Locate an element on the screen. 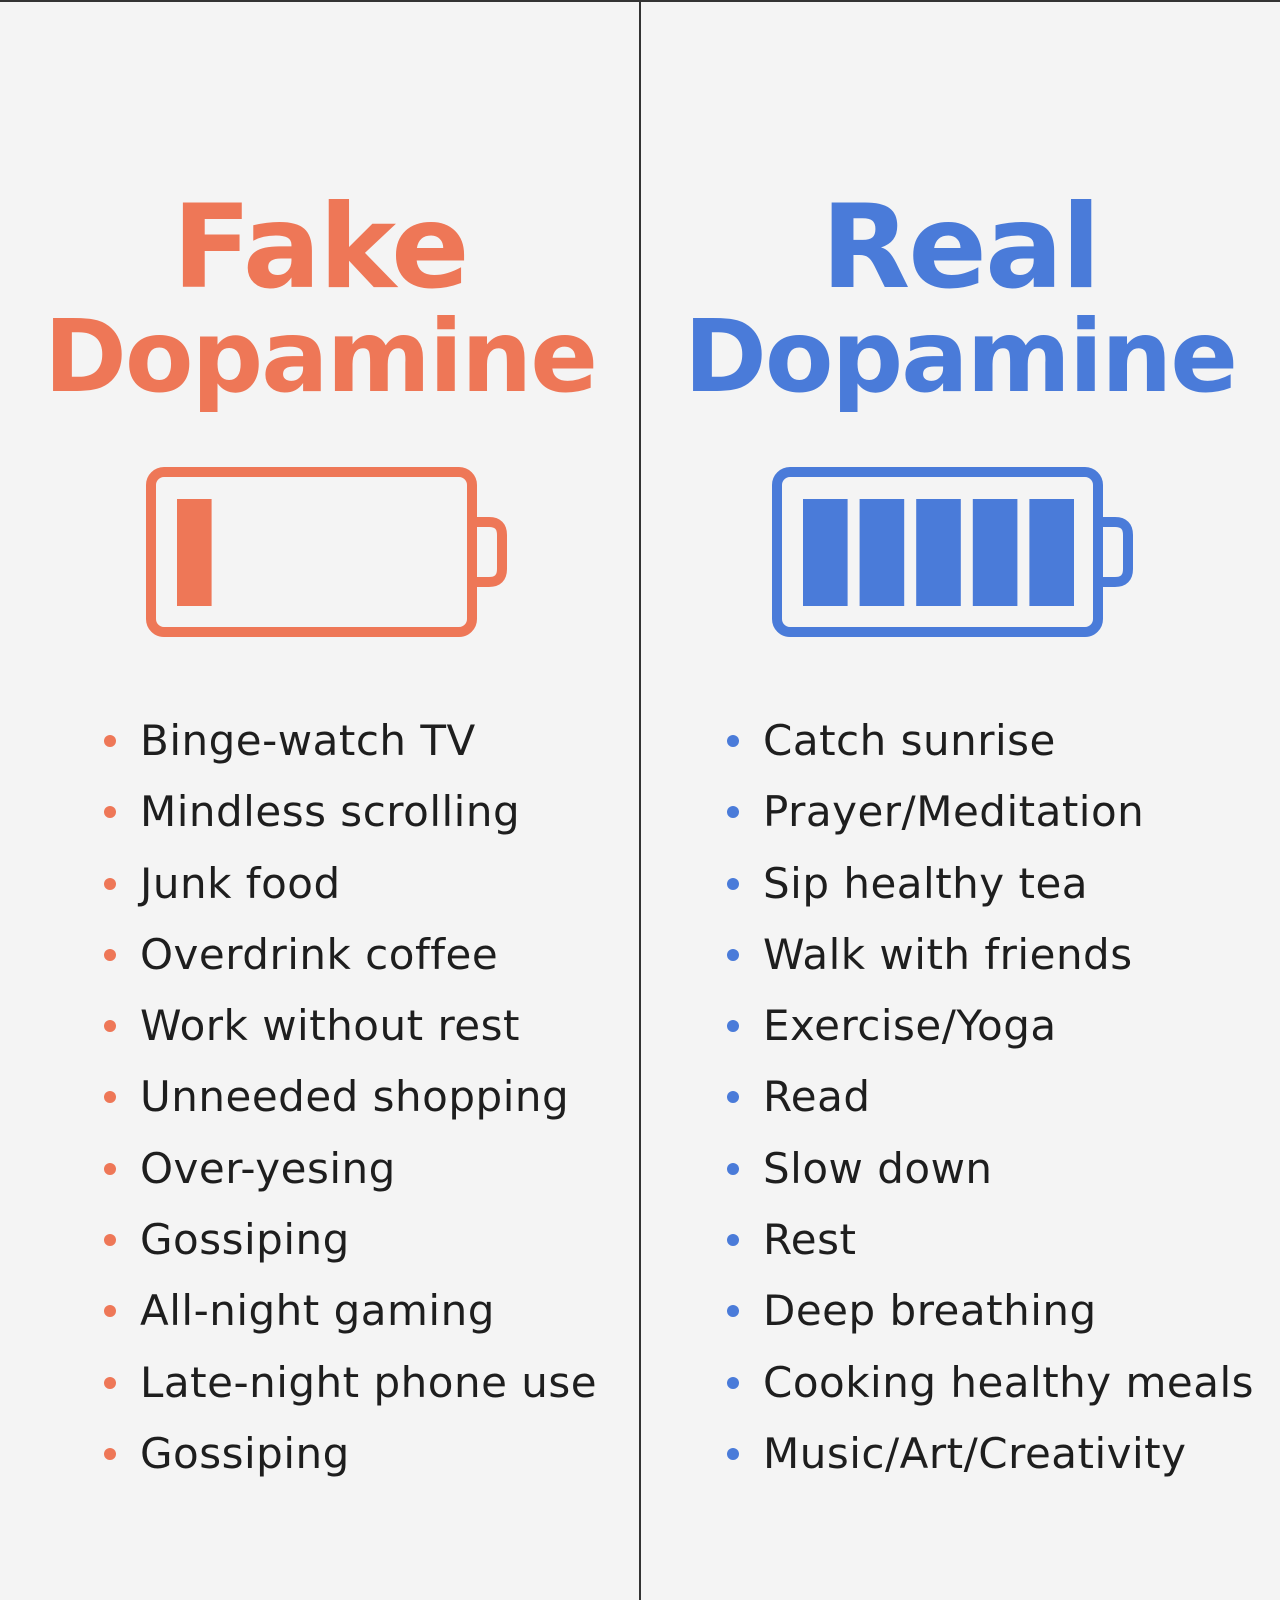  list-item-label: Rest is located at coordinates (810, 1240).